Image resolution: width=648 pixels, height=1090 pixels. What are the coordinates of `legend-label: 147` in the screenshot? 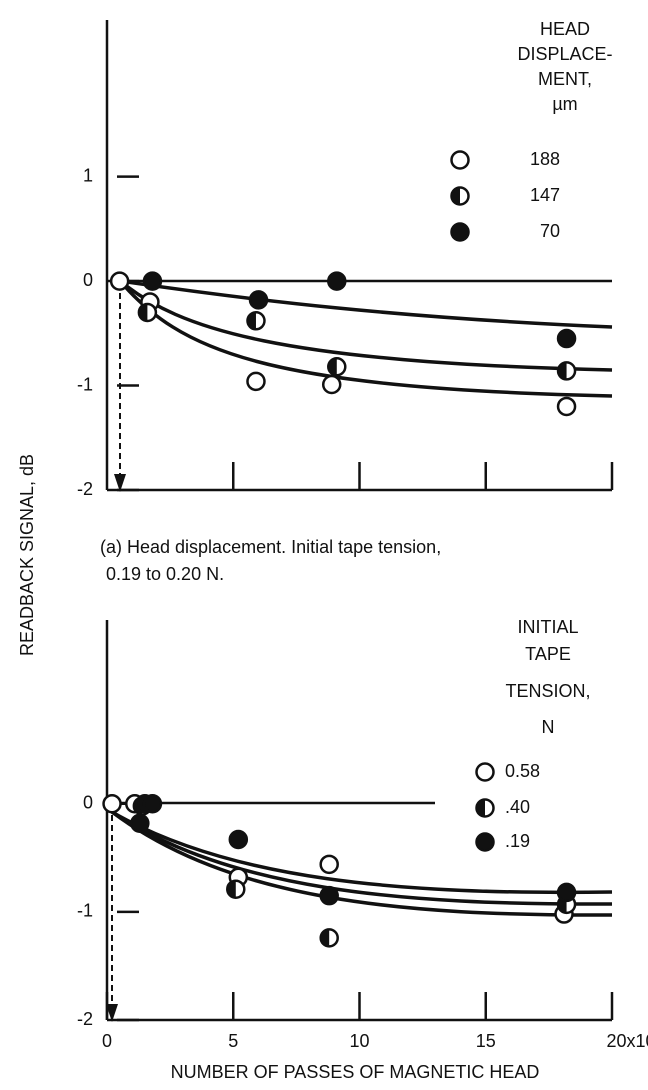 It's located at (545, 195).